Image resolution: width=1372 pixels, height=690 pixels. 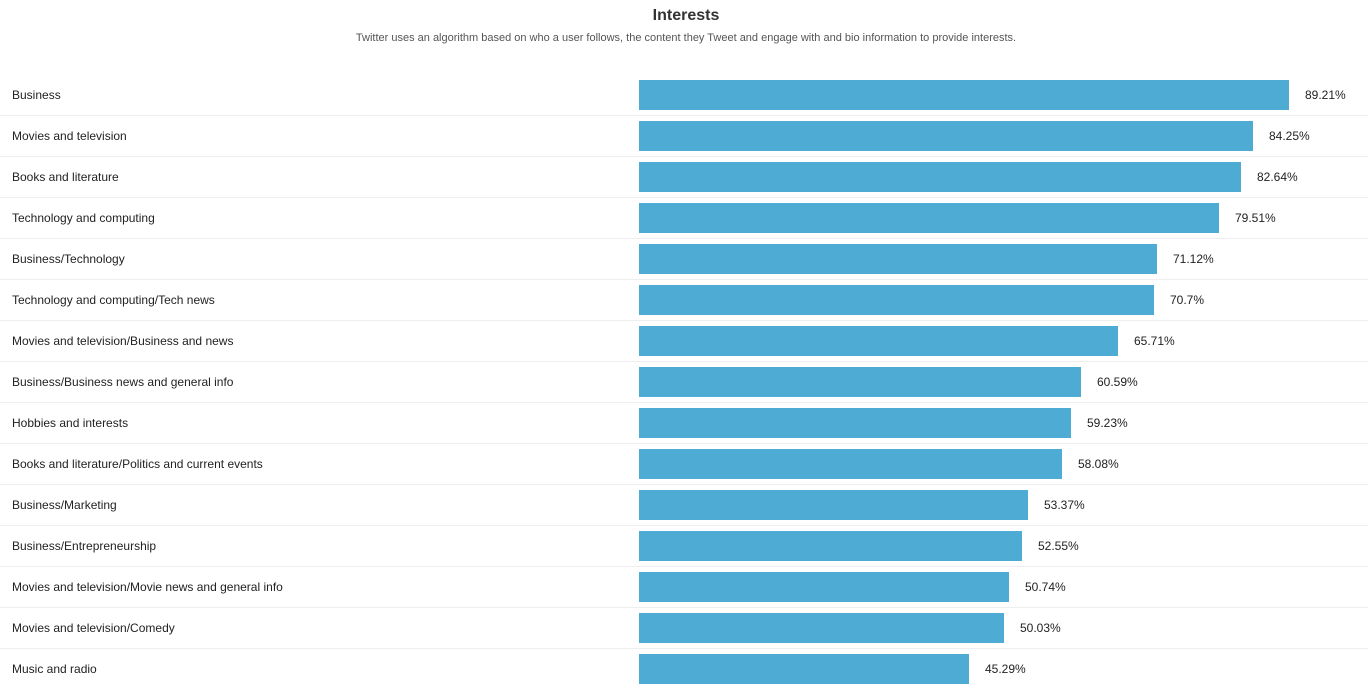 What do you see at coordinates (64, 505) in the screenshot?
I see `category-label: Business/Marketing` at bounding box center [64, 505].